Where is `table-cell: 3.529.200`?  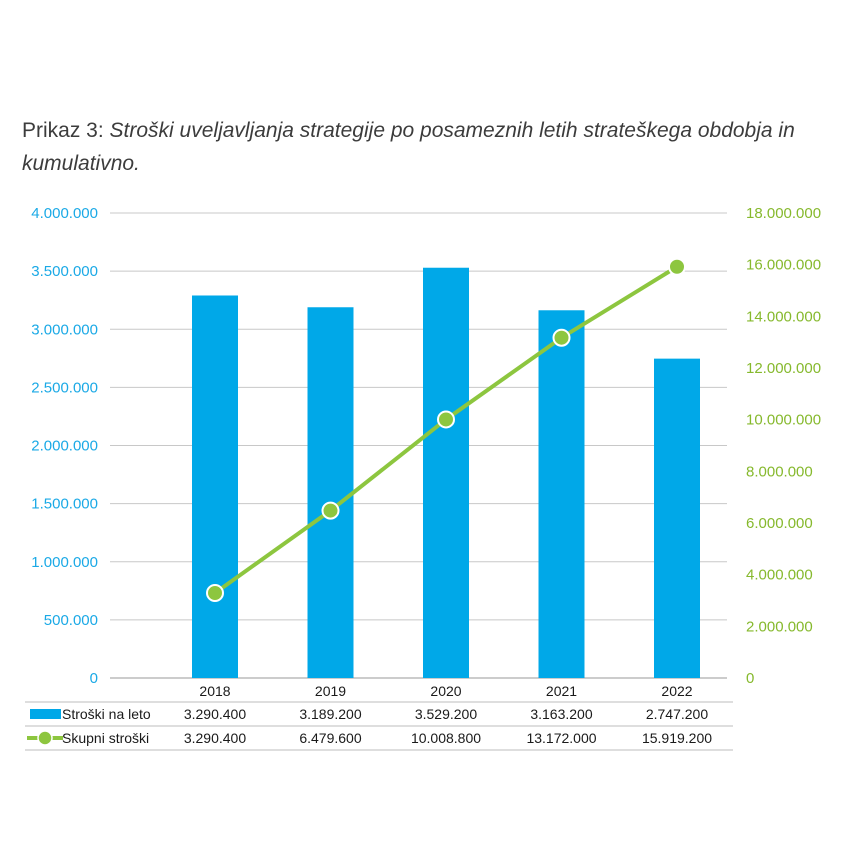
table-cell: 3.529.200 is located at coordinates (446, 714).